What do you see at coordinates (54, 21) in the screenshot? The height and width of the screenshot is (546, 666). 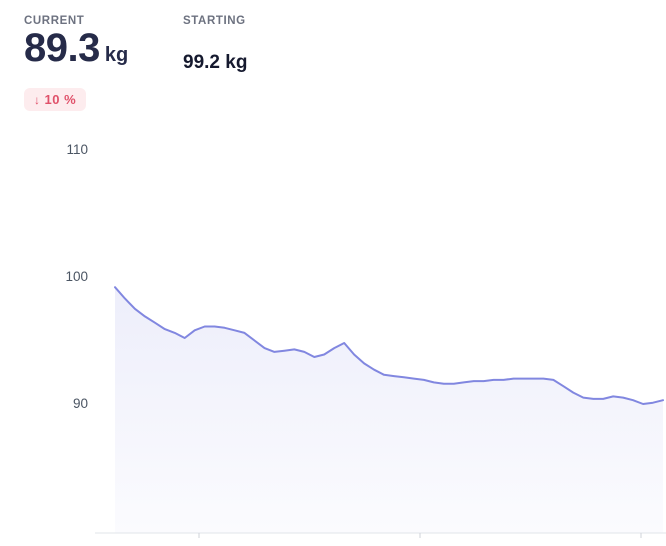 I see `current-label: CURRENT` at bounding box center [54, 21].